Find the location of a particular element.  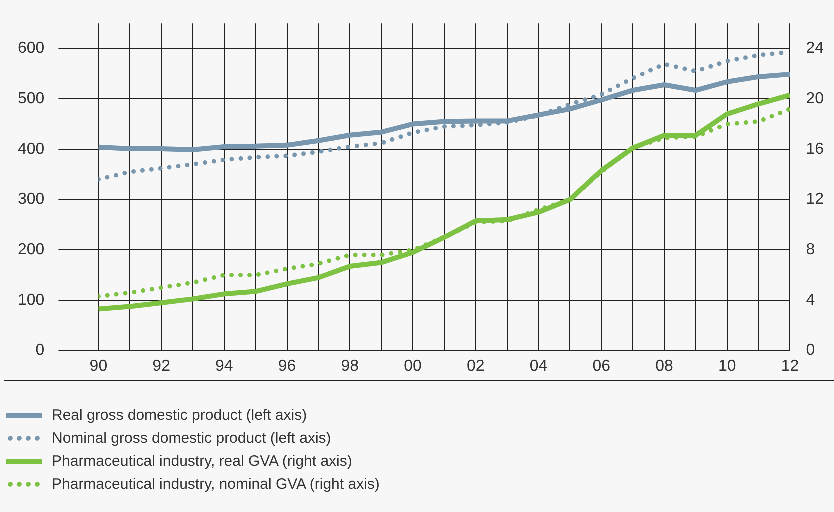

x-tick-label: 02 is located at coordinates (475, 366).